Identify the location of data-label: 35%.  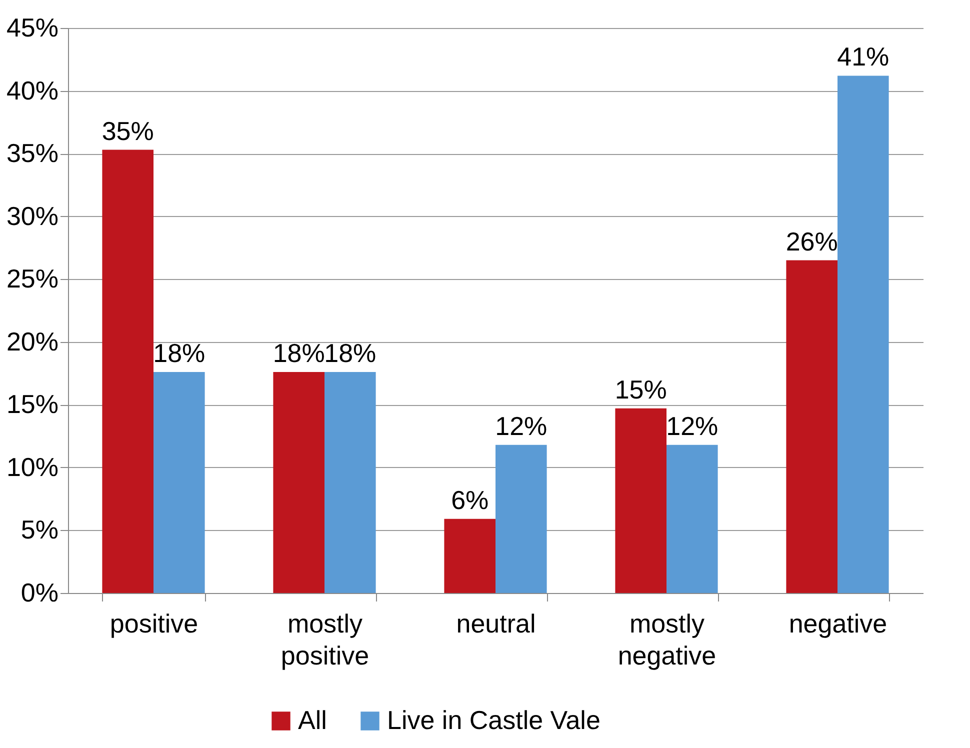
(128, 131).